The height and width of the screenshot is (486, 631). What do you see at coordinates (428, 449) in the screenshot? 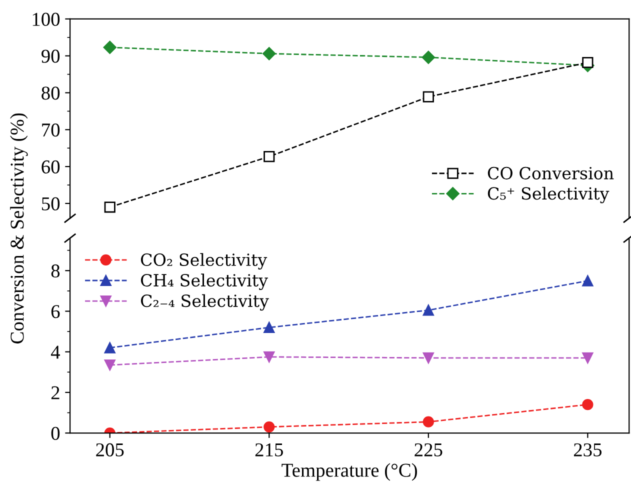
I see `x-tick-label: 225` at bounding box center [428, 449].